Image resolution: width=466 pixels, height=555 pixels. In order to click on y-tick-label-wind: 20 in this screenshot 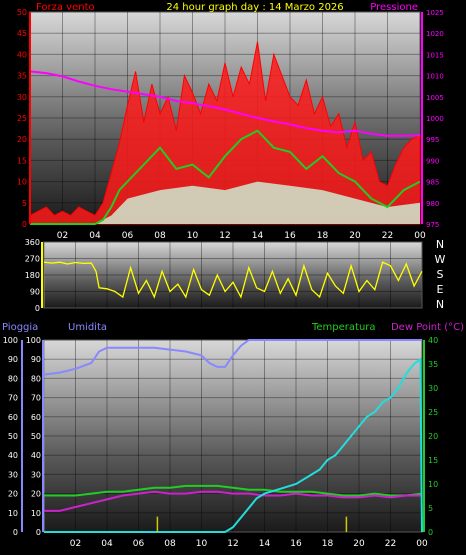, I will do `click(22, 139)`.